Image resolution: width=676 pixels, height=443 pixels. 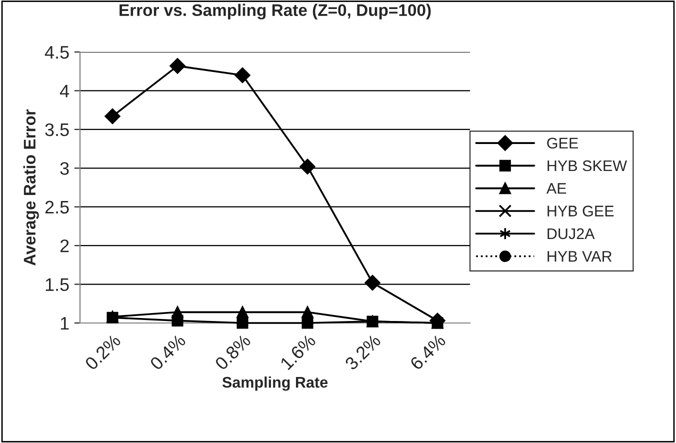 What do you see at coordinates (562, 143) in the screenshot?
I see `legend-label: GEE` at bounding box center [562, 143].